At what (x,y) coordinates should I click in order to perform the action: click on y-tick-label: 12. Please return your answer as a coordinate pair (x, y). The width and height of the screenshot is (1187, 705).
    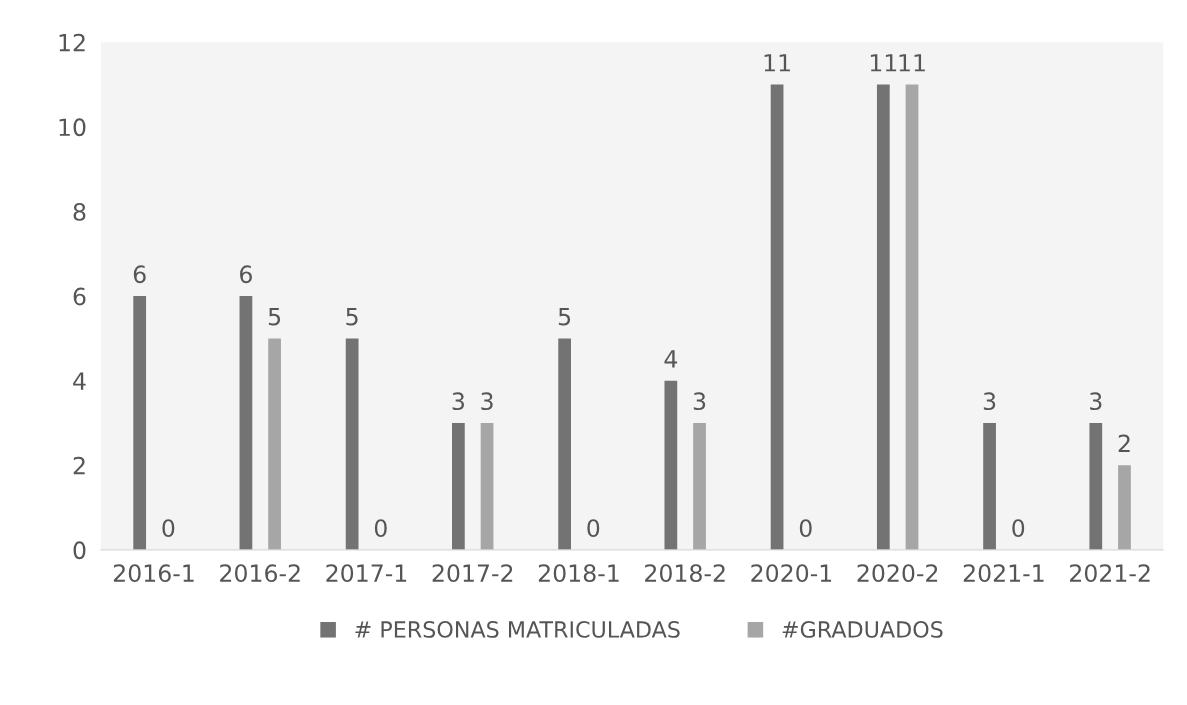
    Looking at the image, I should click on (72, 42).